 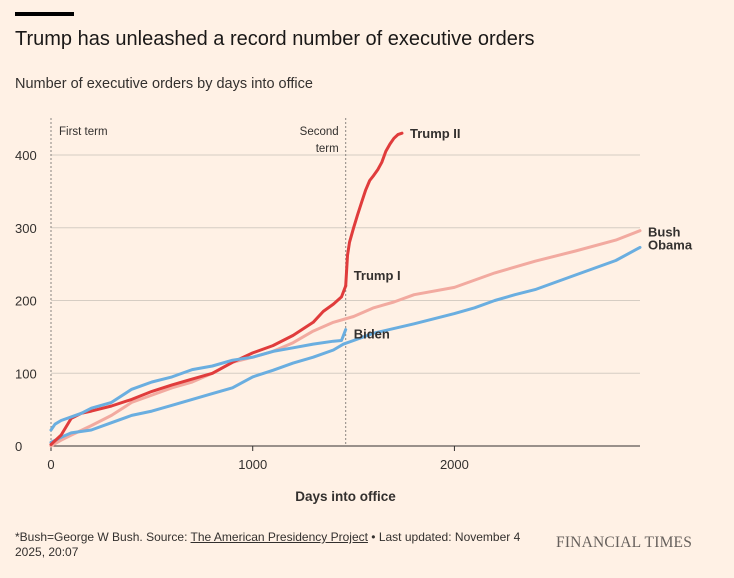 I want to click on series-label-trump-i: Trump I, so click(x=377, y=275).